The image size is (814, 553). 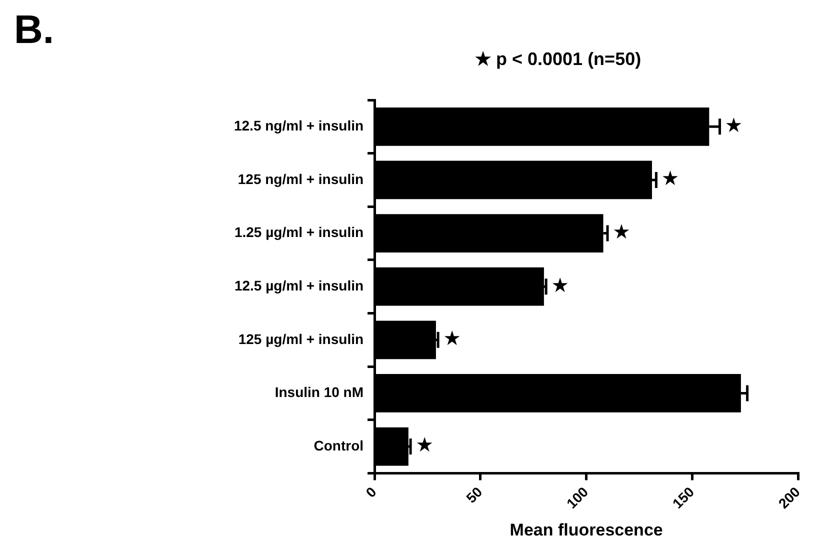 What do you see at coordinates (474, 495) in the screenshot?
I see `x-tick-label: 50` at bounding box center [474, 495].